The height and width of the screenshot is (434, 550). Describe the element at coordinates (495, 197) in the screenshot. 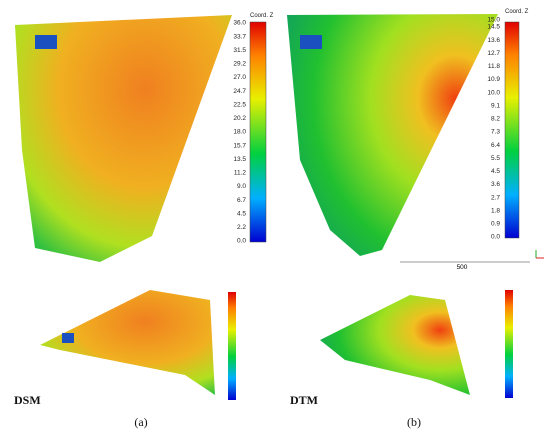

I see `colorbar-tick-label: 2.7` at that location.